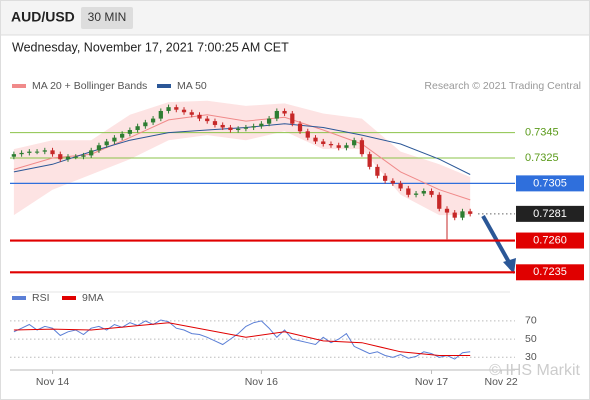 The width and height of the screenshot is (590, 400). Describe the element at coordinates (89, 86) in the screenshot. I see `legend-label: MA 20 + Bollinger Bands` at that location.